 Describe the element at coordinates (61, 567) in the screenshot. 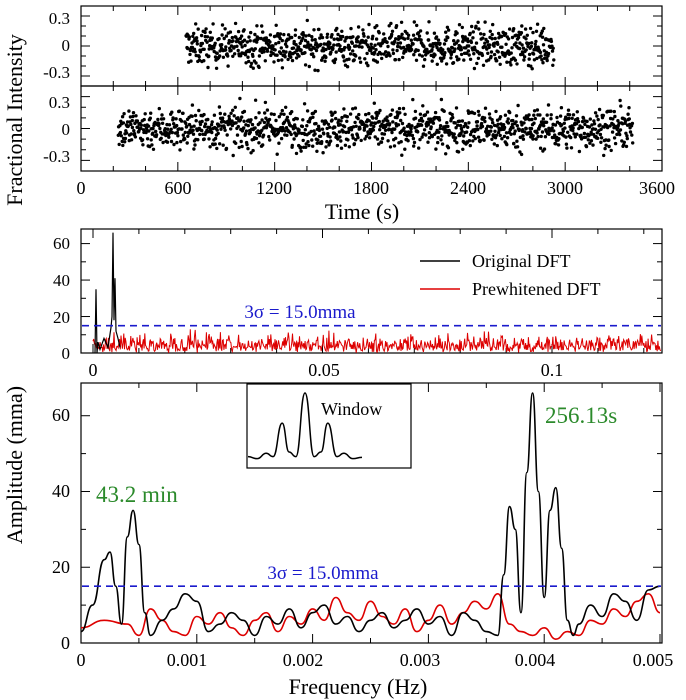

I see `dft-zoom-ytick-label: 20` at that location.